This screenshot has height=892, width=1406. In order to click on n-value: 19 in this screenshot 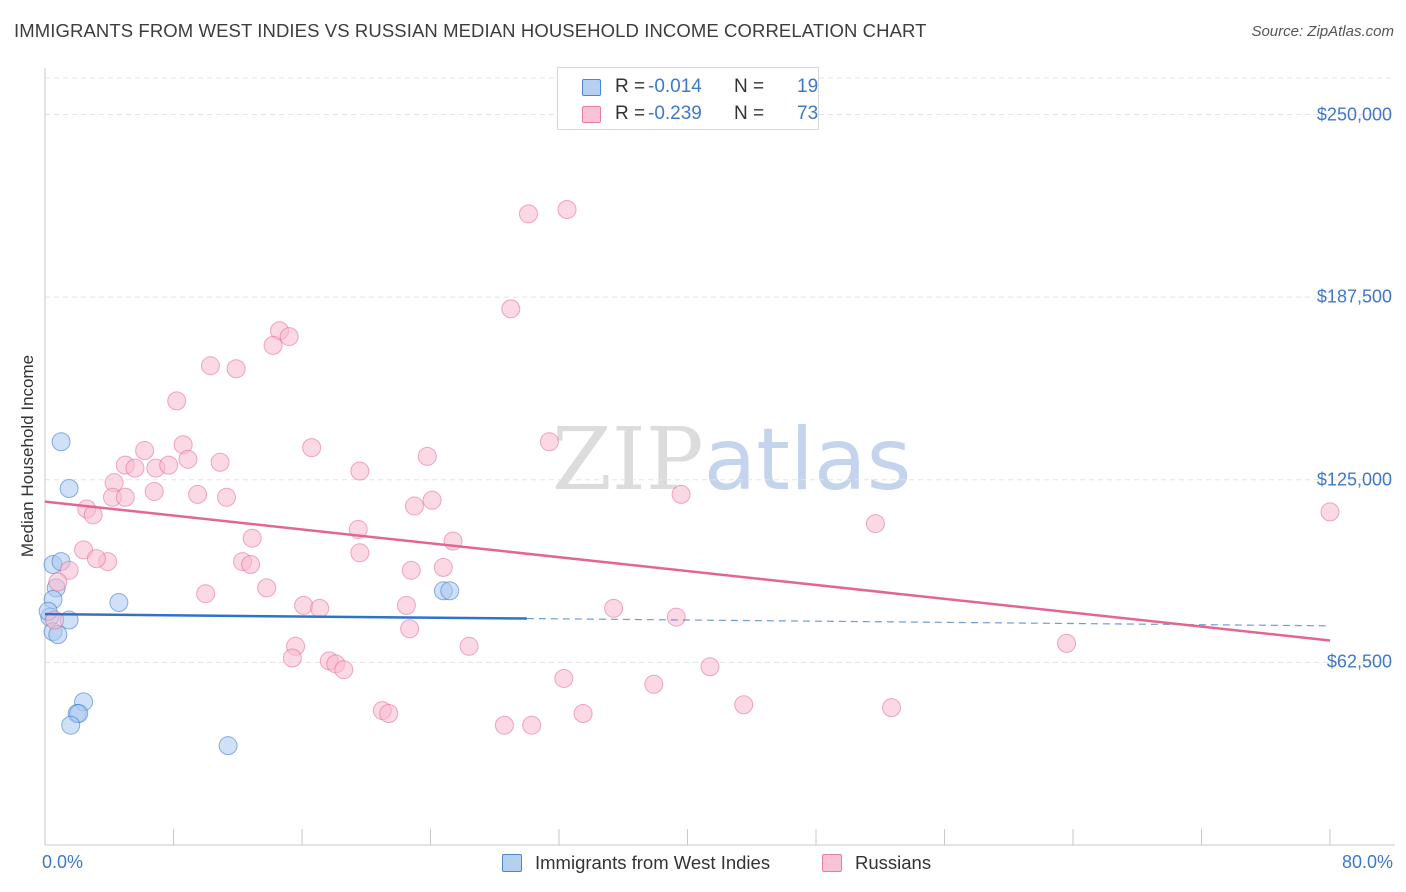, I will do `click(808, 86)`.